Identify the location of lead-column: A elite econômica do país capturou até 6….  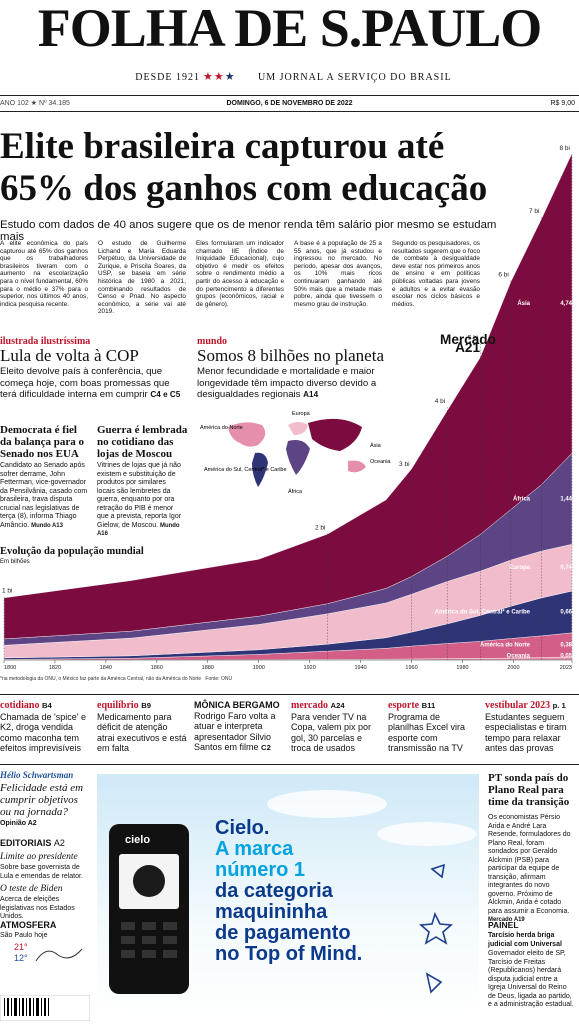
(44, 274).